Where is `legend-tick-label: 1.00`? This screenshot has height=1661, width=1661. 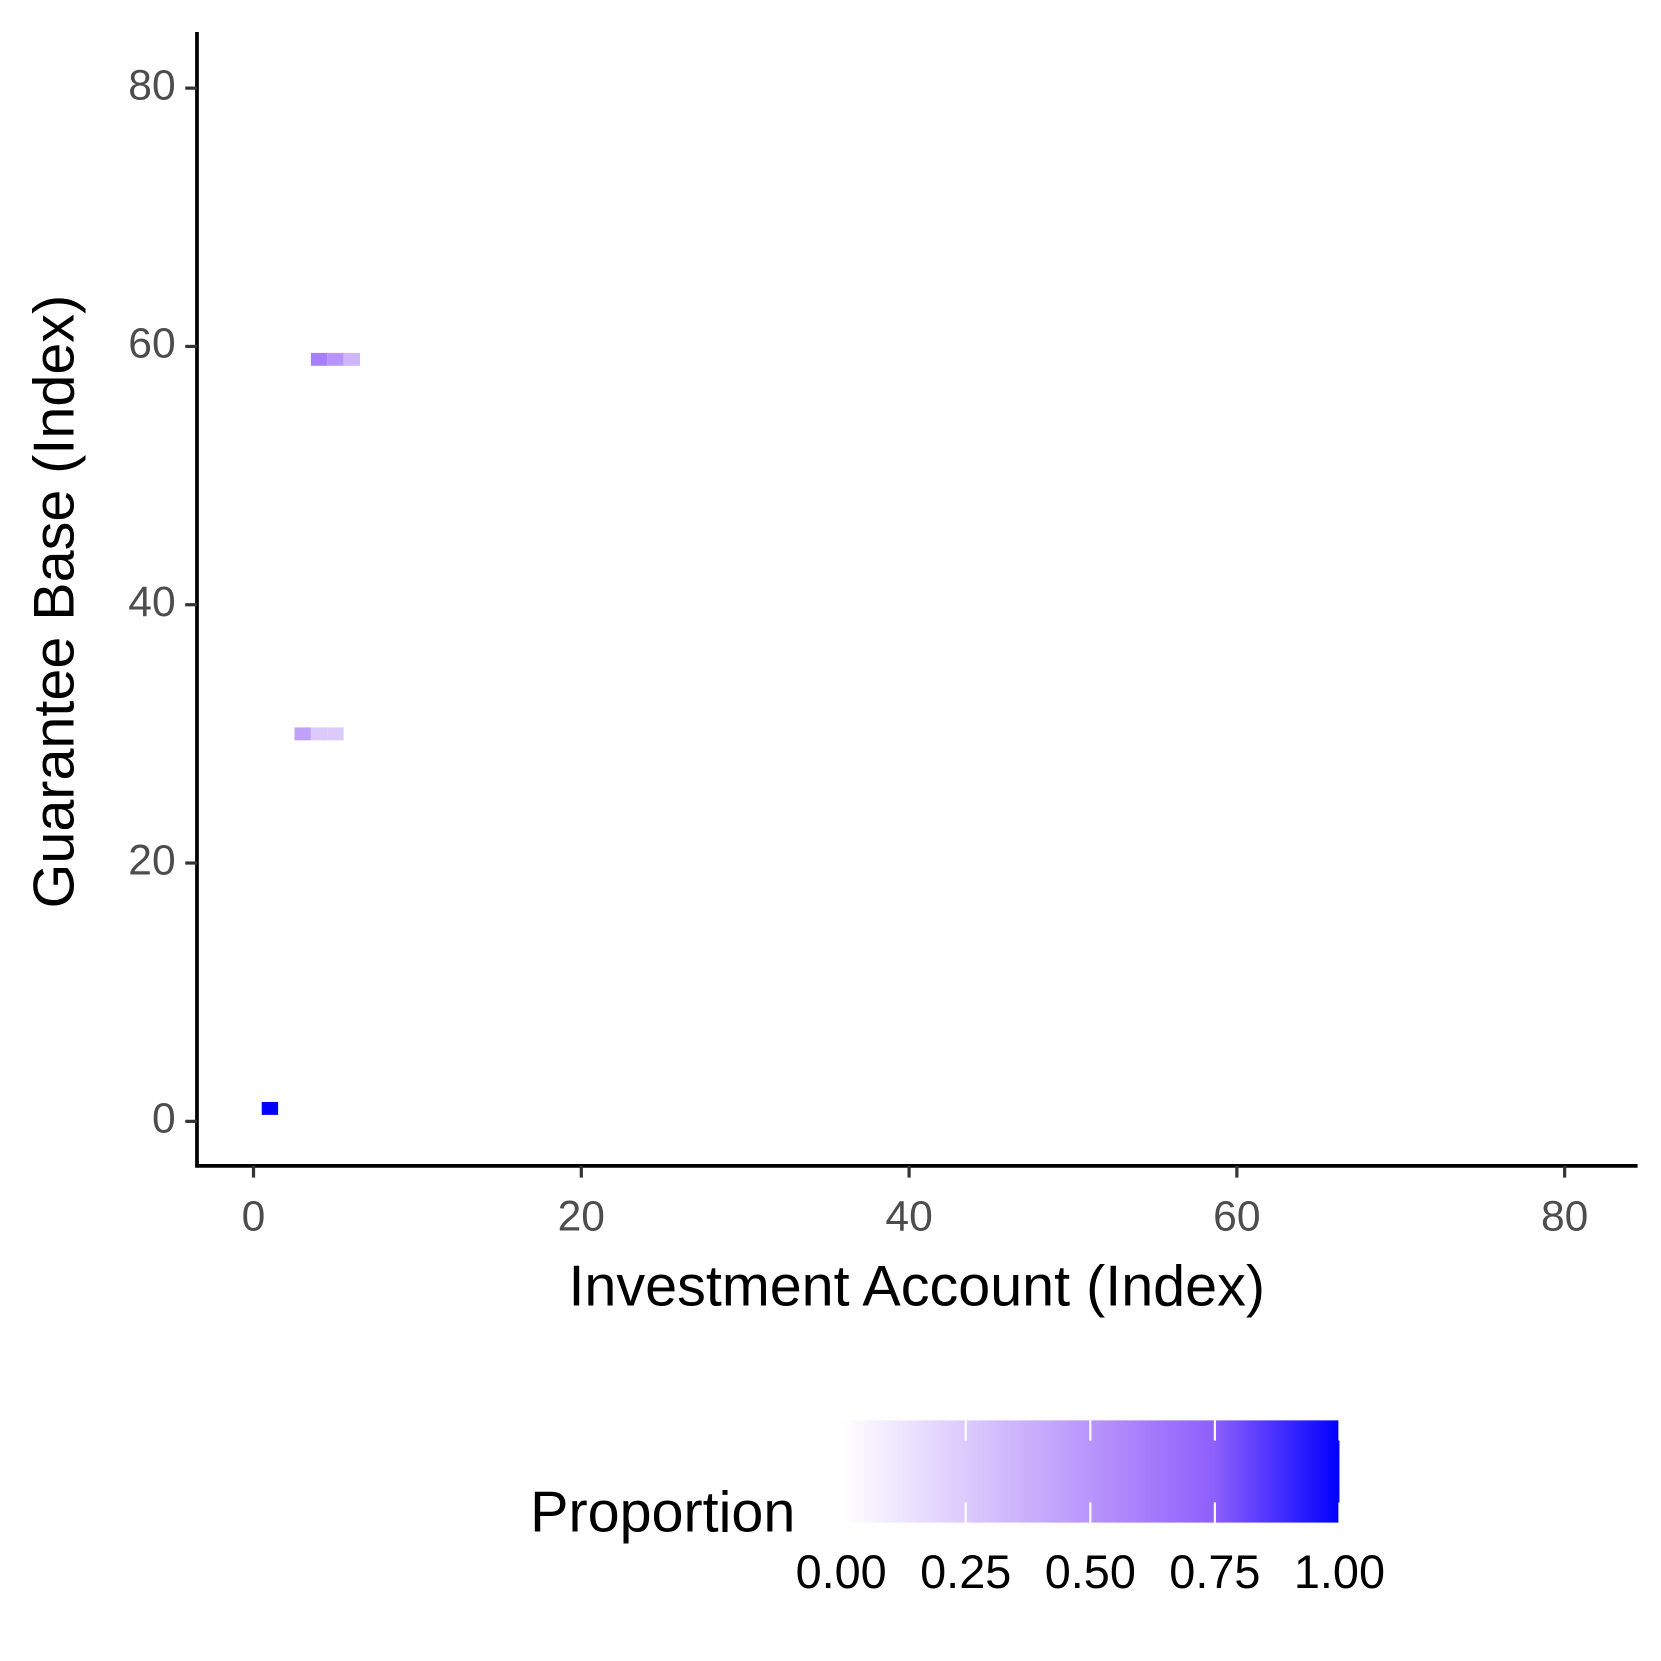
legend-tick-label: 1.00 is located at coordinates (1339, 1572).